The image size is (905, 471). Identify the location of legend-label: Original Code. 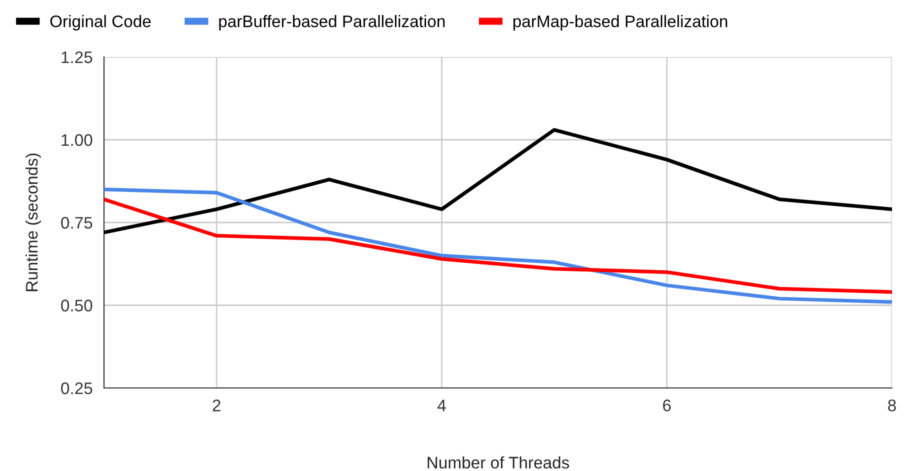
(100, 23).